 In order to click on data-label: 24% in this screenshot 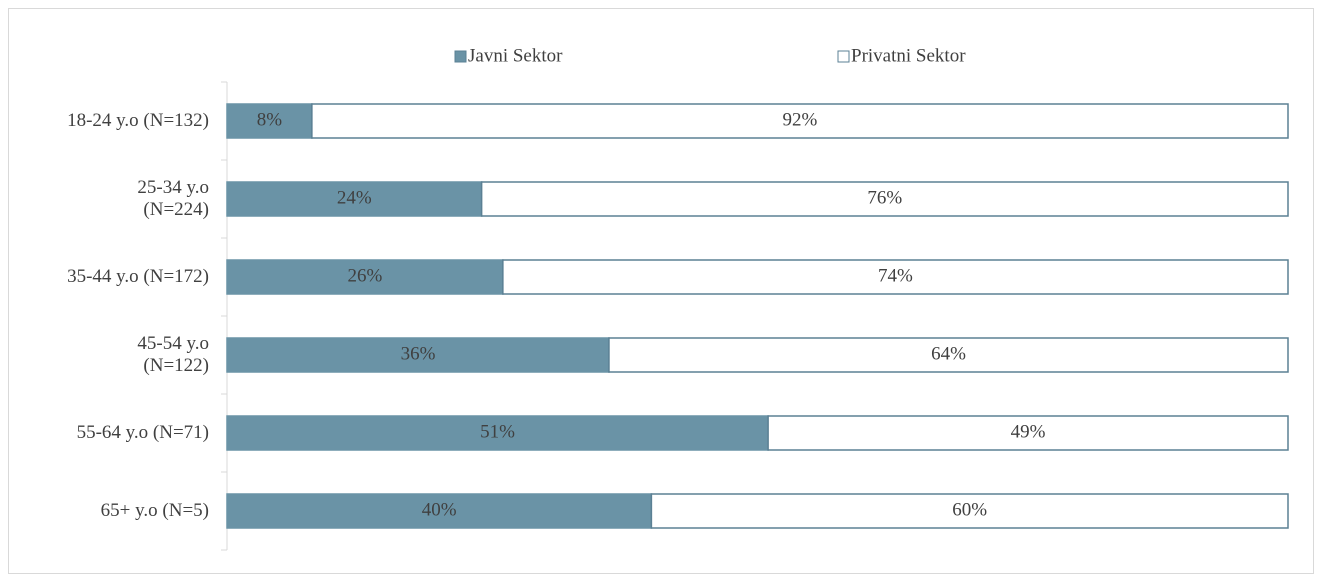, I will do `click(354, 197)`.